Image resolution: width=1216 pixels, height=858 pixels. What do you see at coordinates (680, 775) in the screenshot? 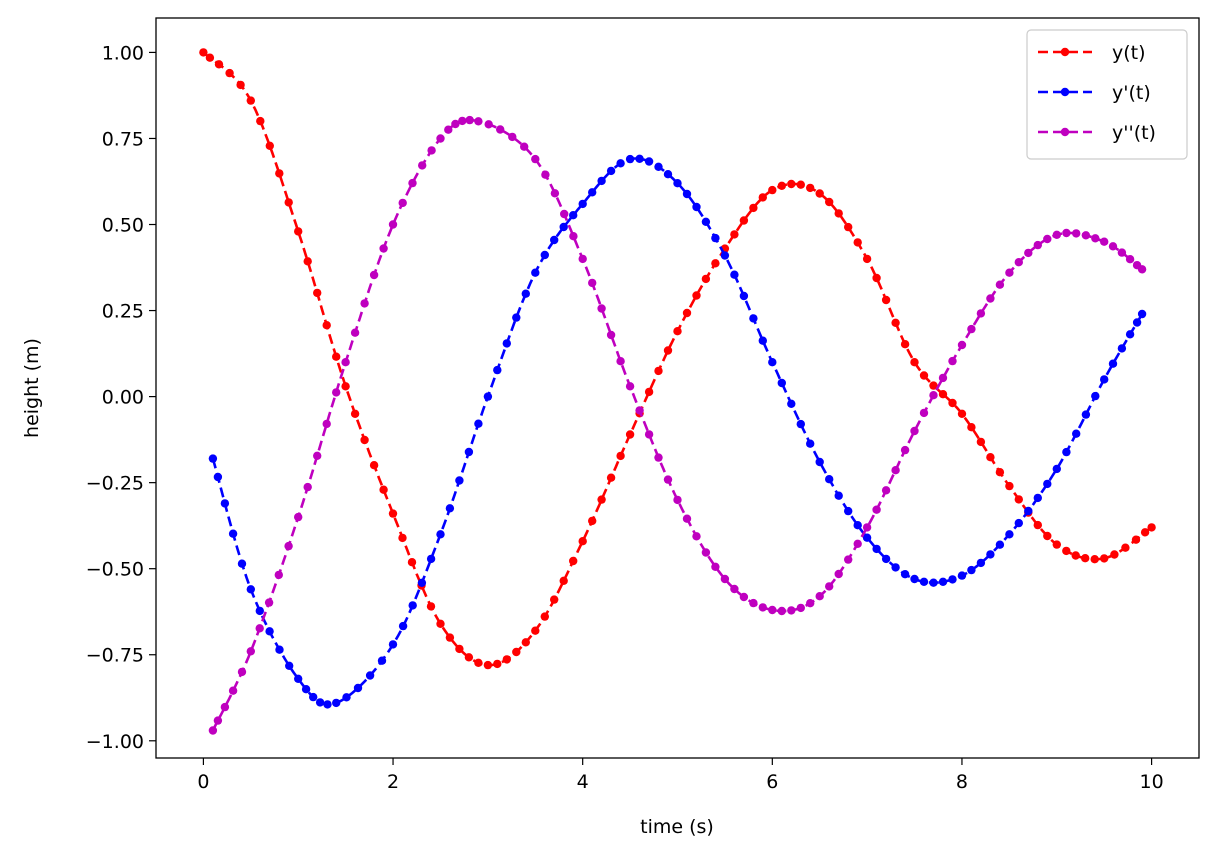
I see `x-axis: 0 2 4 6 8 10` at bounding box center [680, 775].